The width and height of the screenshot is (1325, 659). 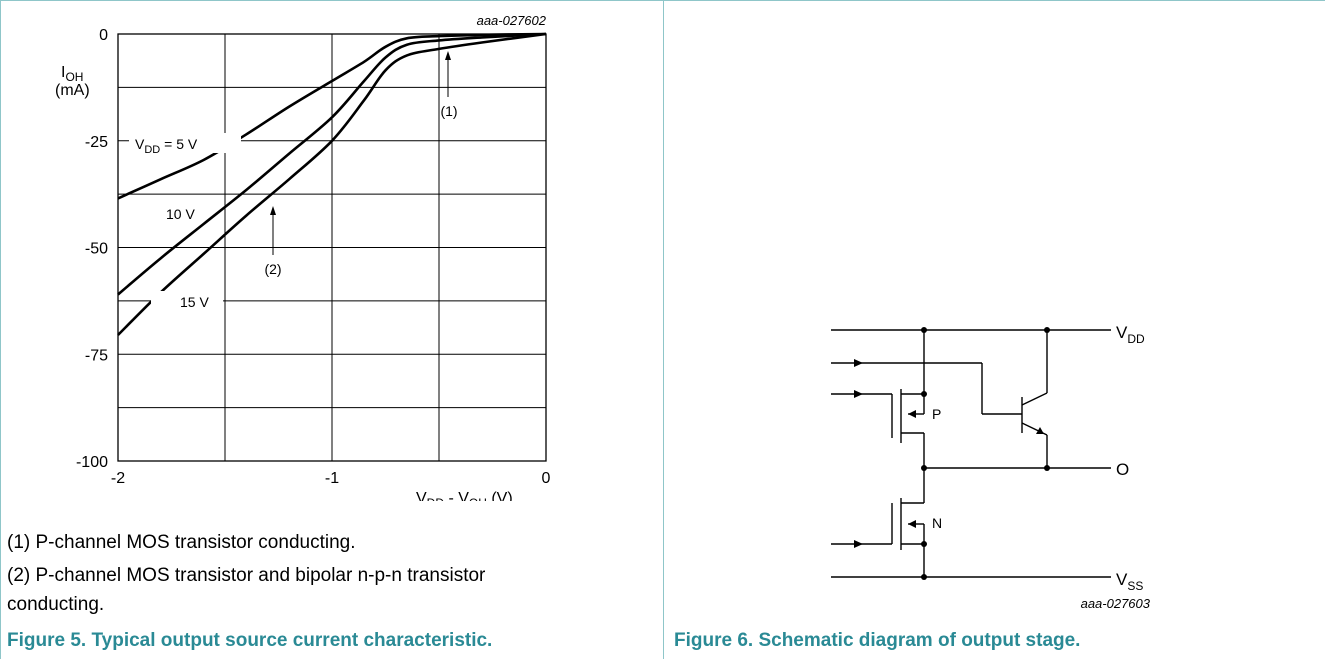 I want to click on chart-curves, so click(x=332, y=184).